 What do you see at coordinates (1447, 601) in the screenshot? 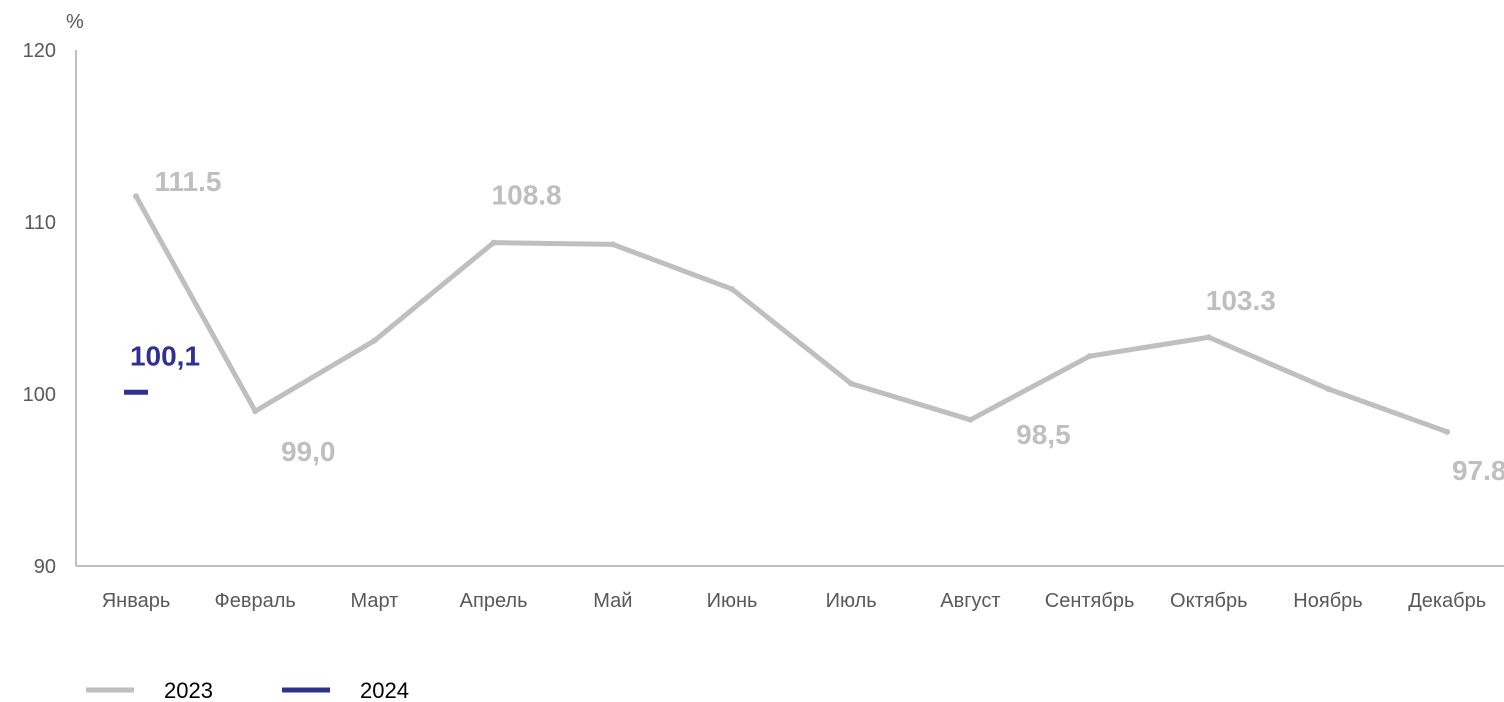
I see `x-tick-label: Декабрь` at bounding box center [1447, 601].